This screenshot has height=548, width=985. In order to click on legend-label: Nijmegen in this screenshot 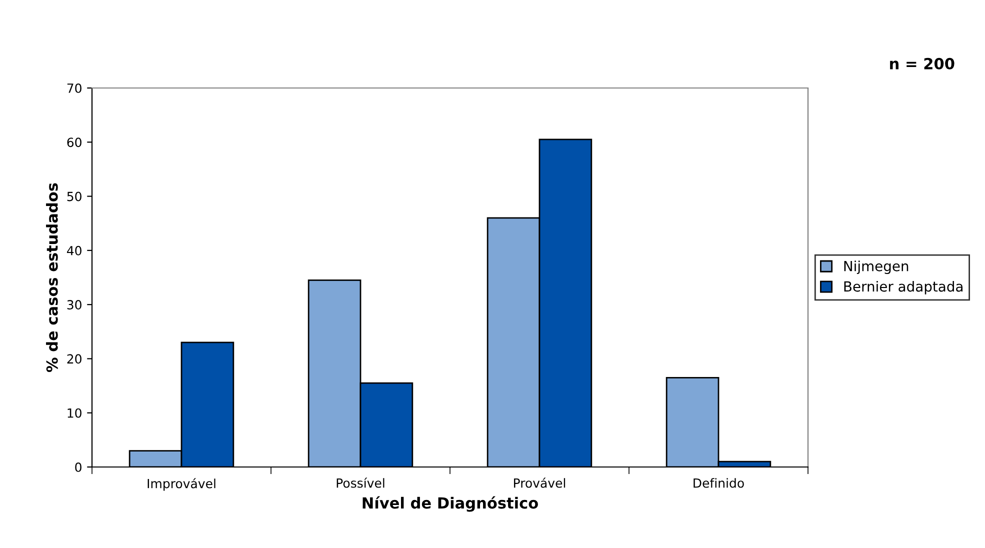, I will do `click(876, 267)`.